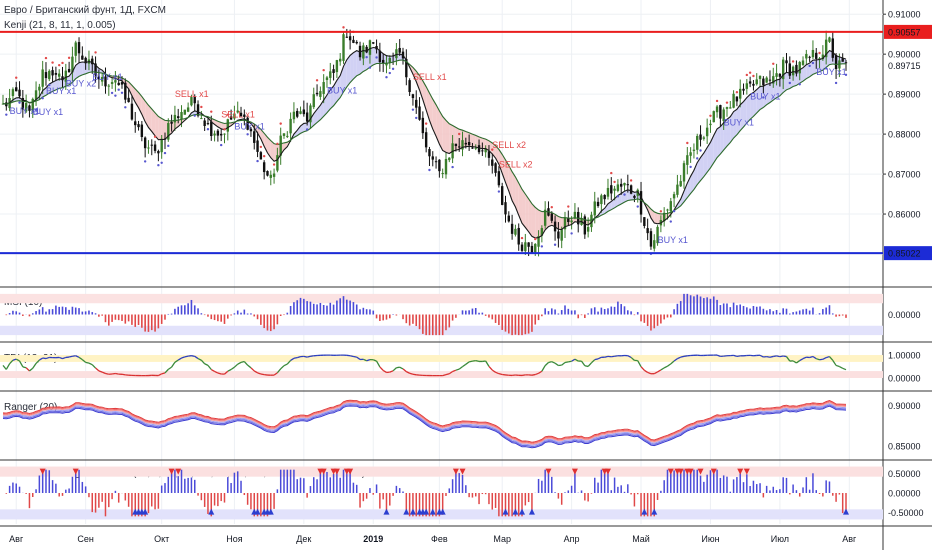  Describe the element at coordinates (690, 471) in the screenshot. I see `mega-sell-marker` at that location.